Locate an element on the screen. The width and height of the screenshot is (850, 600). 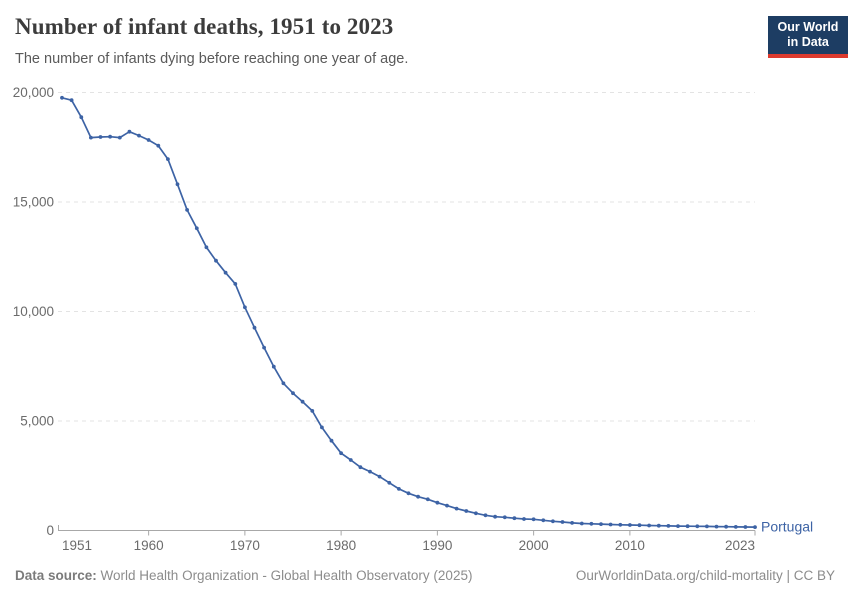
owid-logo: Our World in Data is located at coordinates (808, 37).